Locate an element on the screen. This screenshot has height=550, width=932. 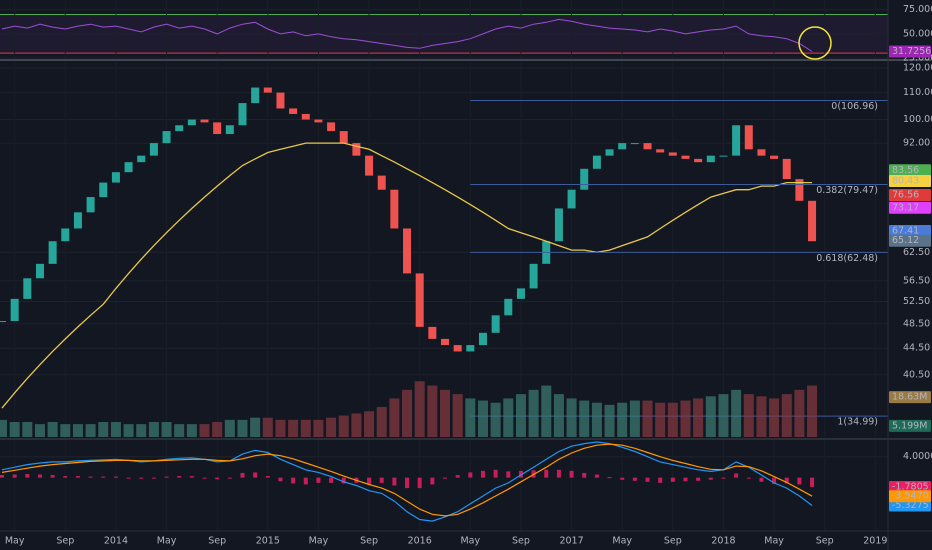
x-tick-label: May is located at coordinates (15, 541).